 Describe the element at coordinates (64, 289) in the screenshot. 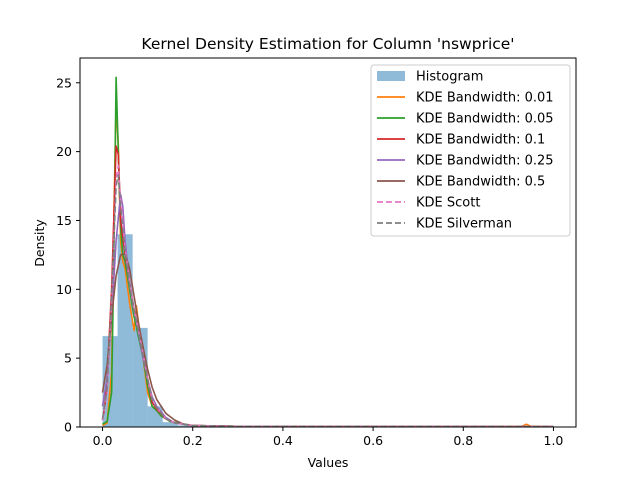

I see `y-tick-label: 10` at that location.